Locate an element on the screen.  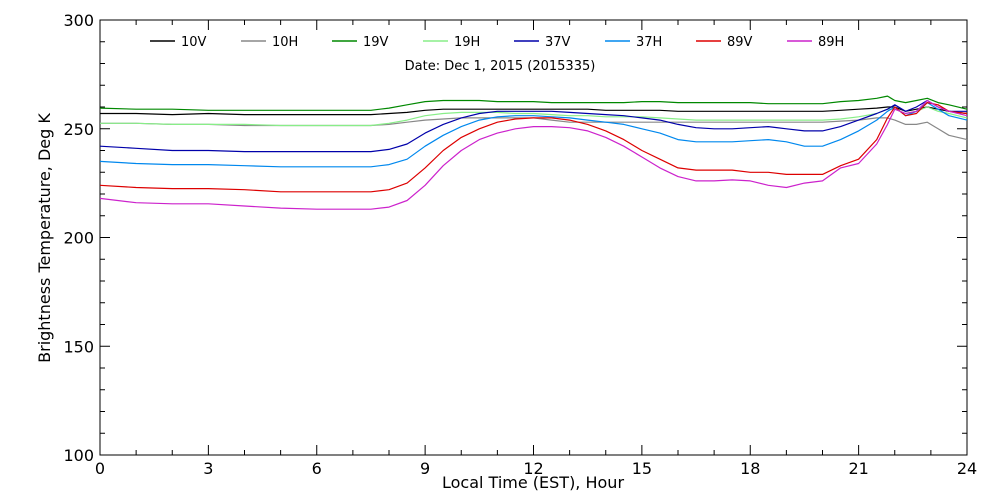
series-line-37v is located at coordinates (533, 126).